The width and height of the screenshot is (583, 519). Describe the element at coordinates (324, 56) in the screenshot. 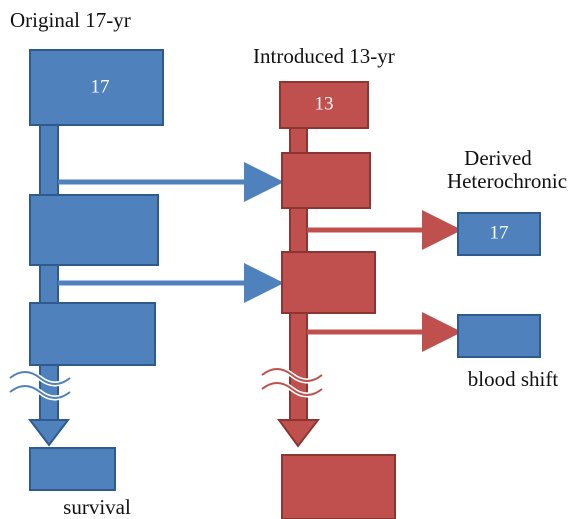

I see `title: Introduced 13-yr` at that location.